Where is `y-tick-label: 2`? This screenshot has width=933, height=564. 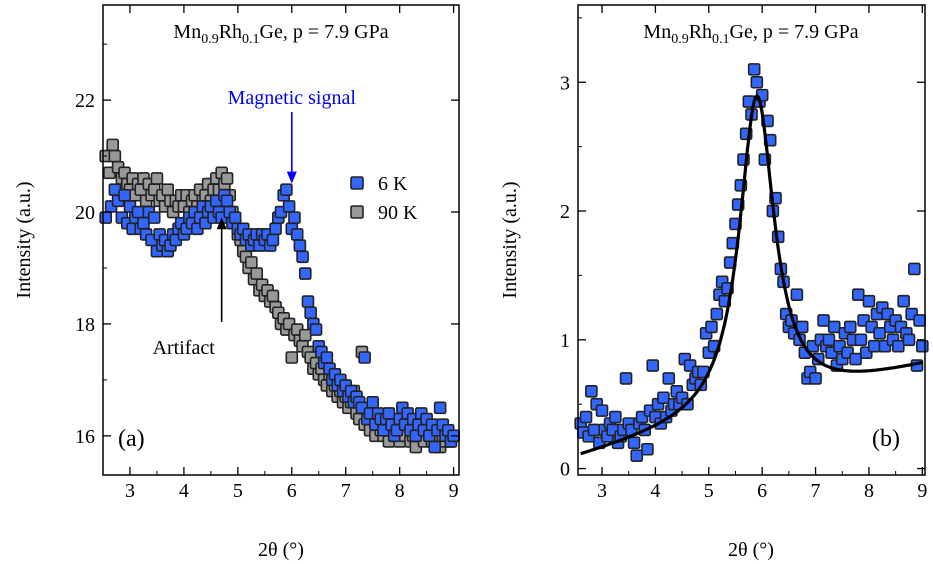
y-tick-label: 2 is located at coordinates (565, 212).